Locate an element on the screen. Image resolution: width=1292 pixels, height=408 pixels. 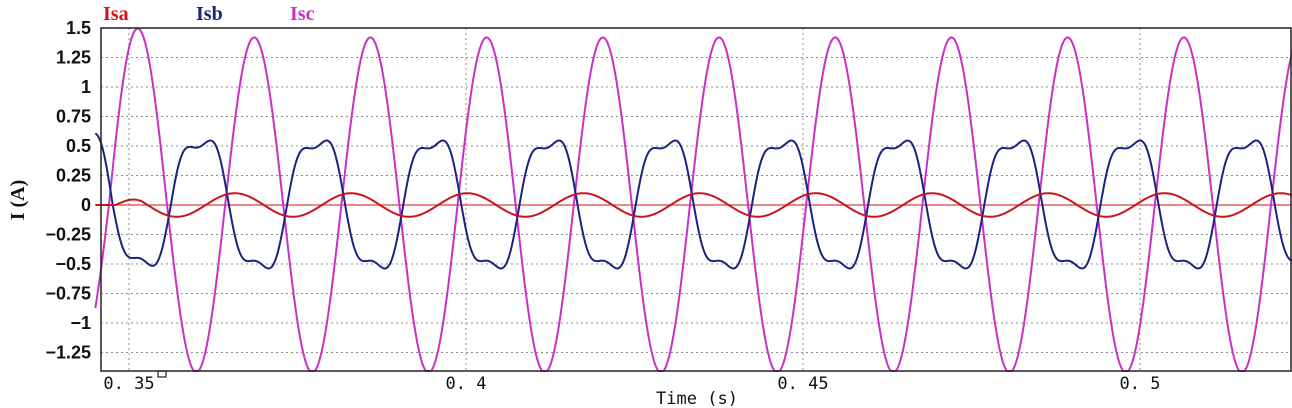
x-tick-label: 0. 45 is located at coordinates (802, 384).